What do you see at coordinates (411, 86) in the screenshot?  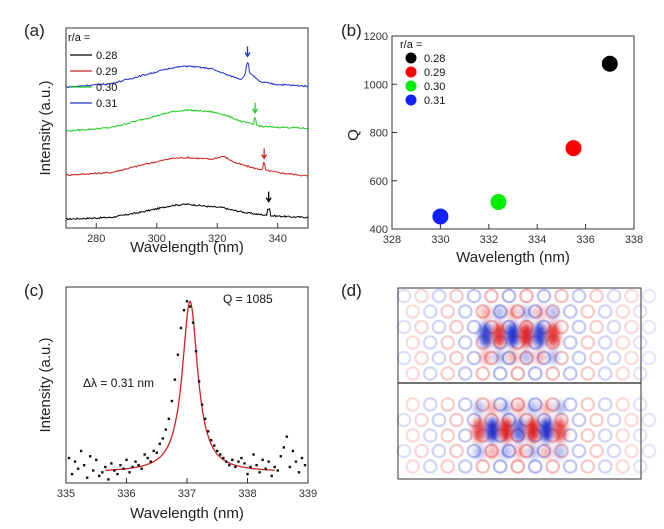 I see `panel-b-legend-marker` at bounding box center [411, 86].